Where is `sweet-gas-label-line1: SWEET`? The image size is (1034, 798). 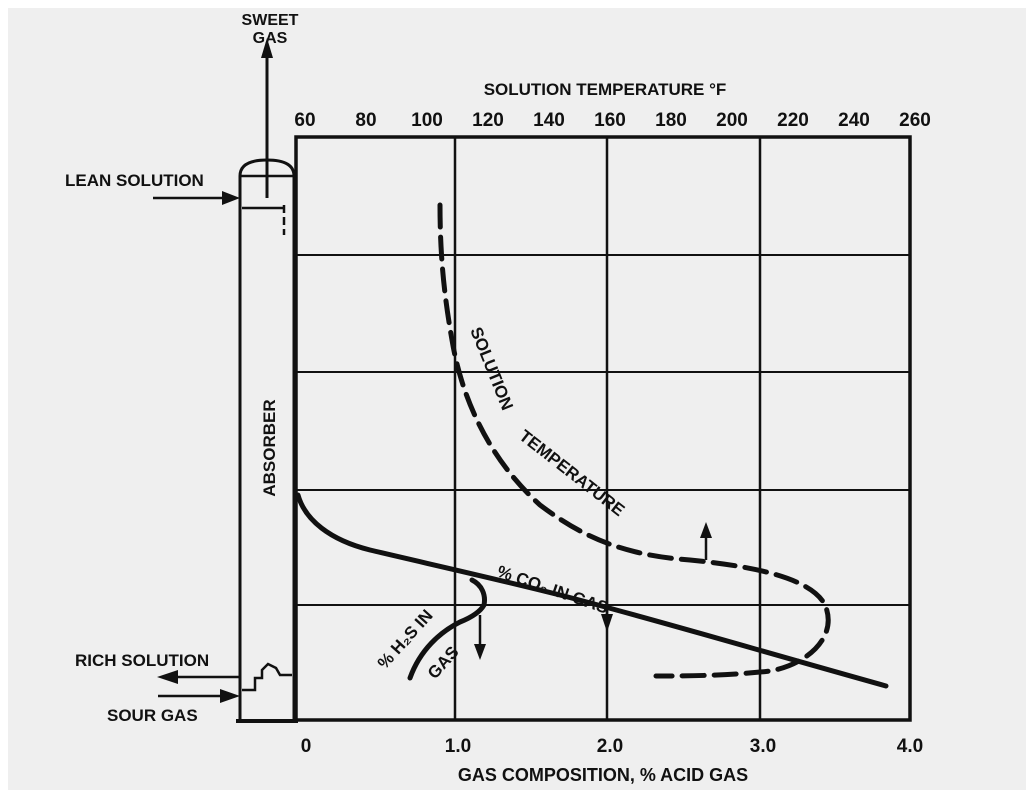
sweet-gas-label-line1: SWEET is located at coordinates (270, 20).